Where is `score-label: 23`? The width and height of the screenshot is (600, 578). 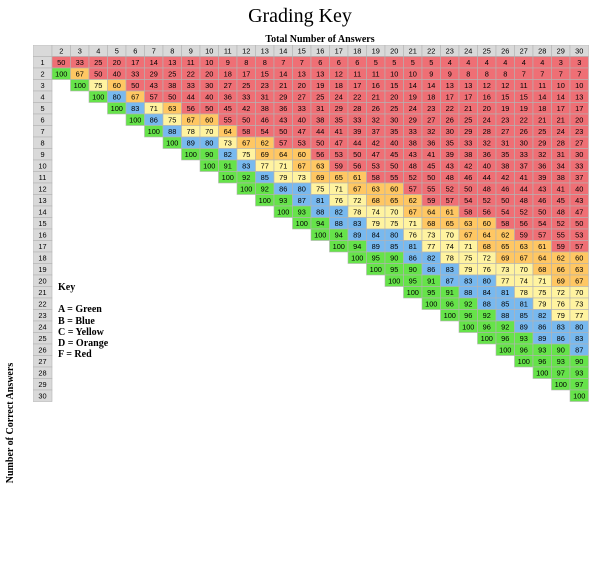
score-label: 23 is located at coordinates (265, 85).